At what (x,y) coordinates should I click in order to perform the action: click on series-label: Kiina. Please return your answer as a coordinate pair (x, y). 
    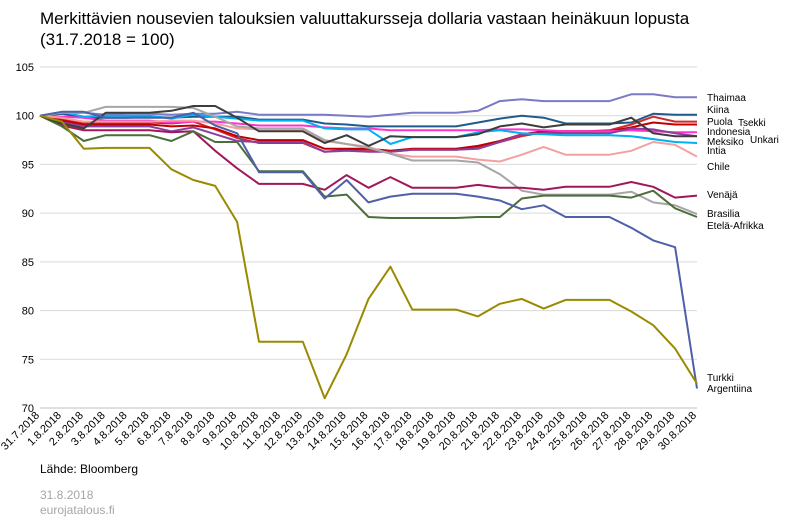
    Looking at the image, I should click on (718, 110).